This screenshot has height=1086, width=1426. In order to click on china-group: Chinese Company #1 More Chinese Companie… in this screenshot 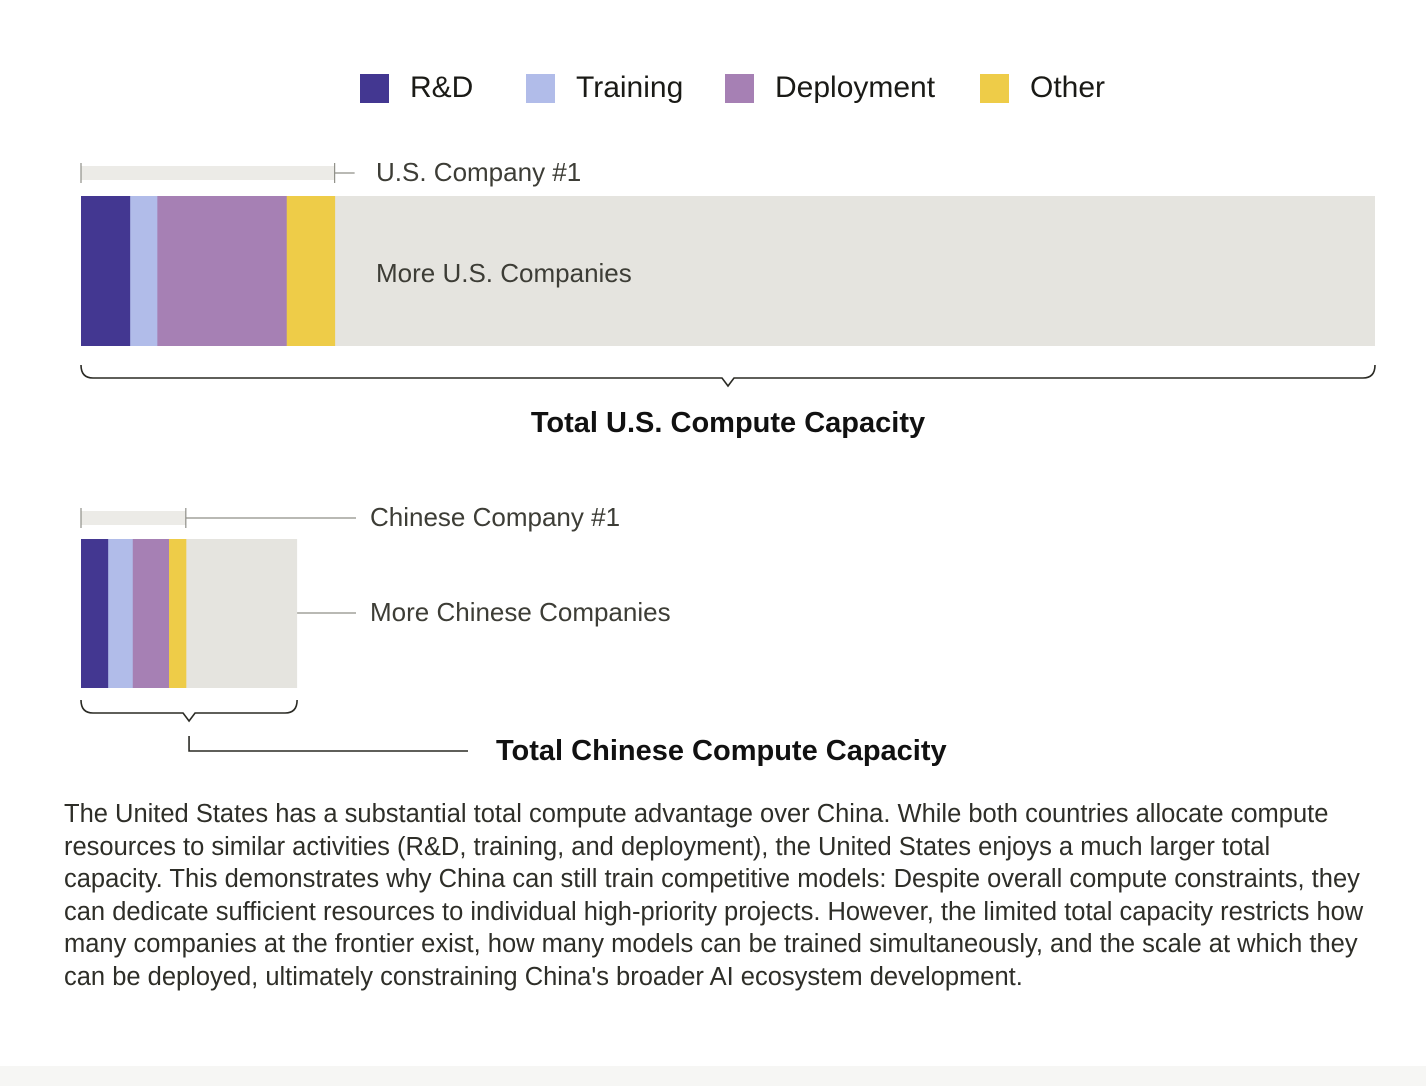, I will do `click(513, 634)`.